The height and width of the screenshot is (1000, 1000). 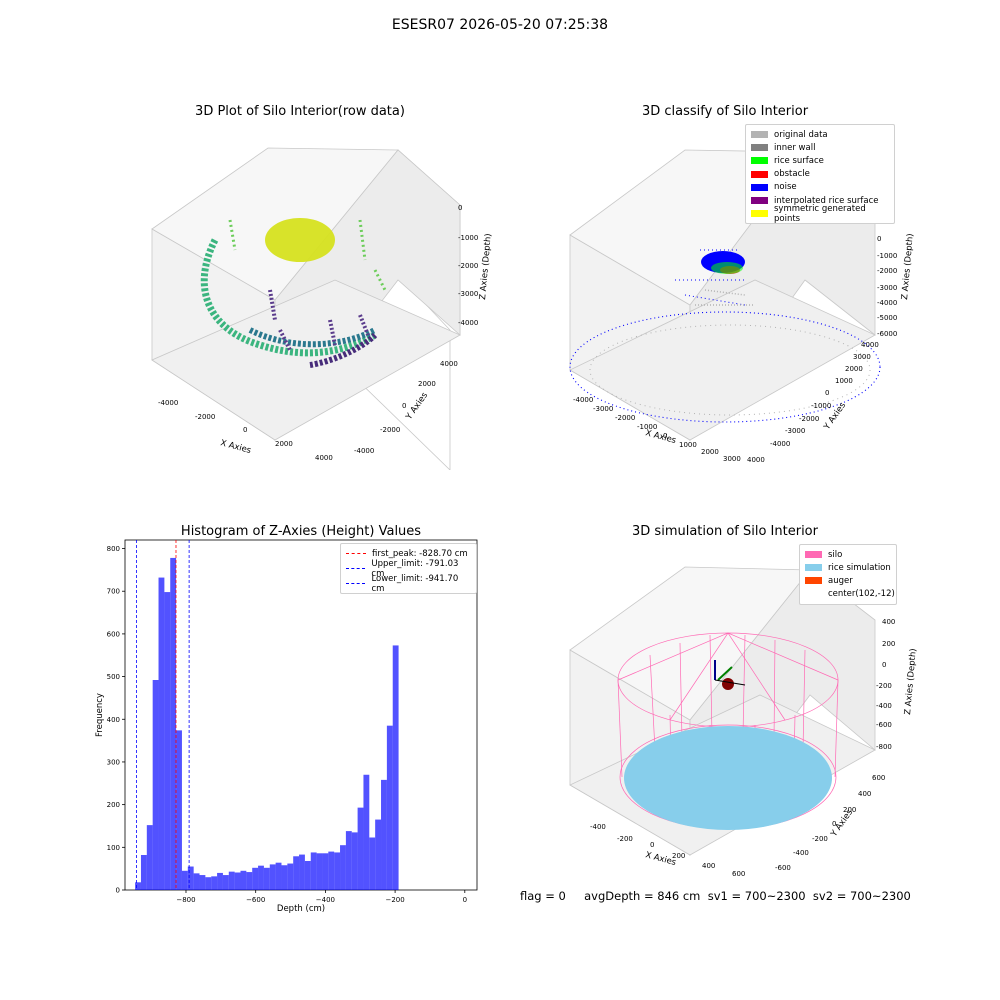 What do you see at coordinates (113, 805) in the screenshot?
I see `y-tick-label: 200` at bounding box center [113, 805].